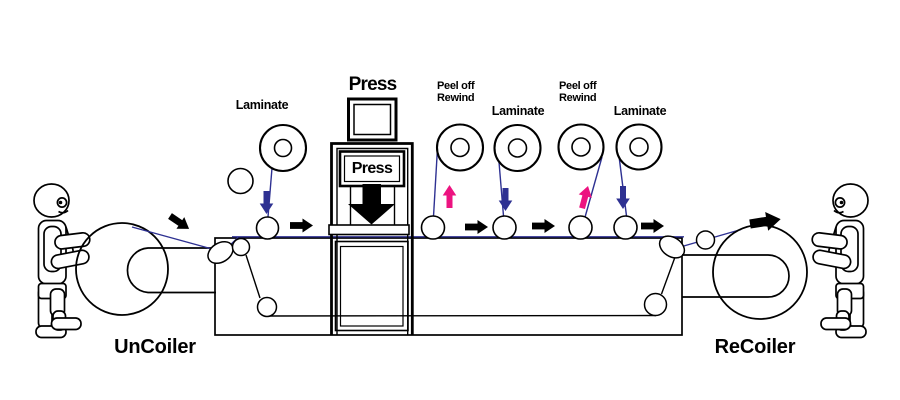 This screenshot has height=400, width=900. What do you see at coordinates (179, 222) in the screenshot?
I see `uncoiler-feed-arrow-icon` at bounding box center [179, 222].